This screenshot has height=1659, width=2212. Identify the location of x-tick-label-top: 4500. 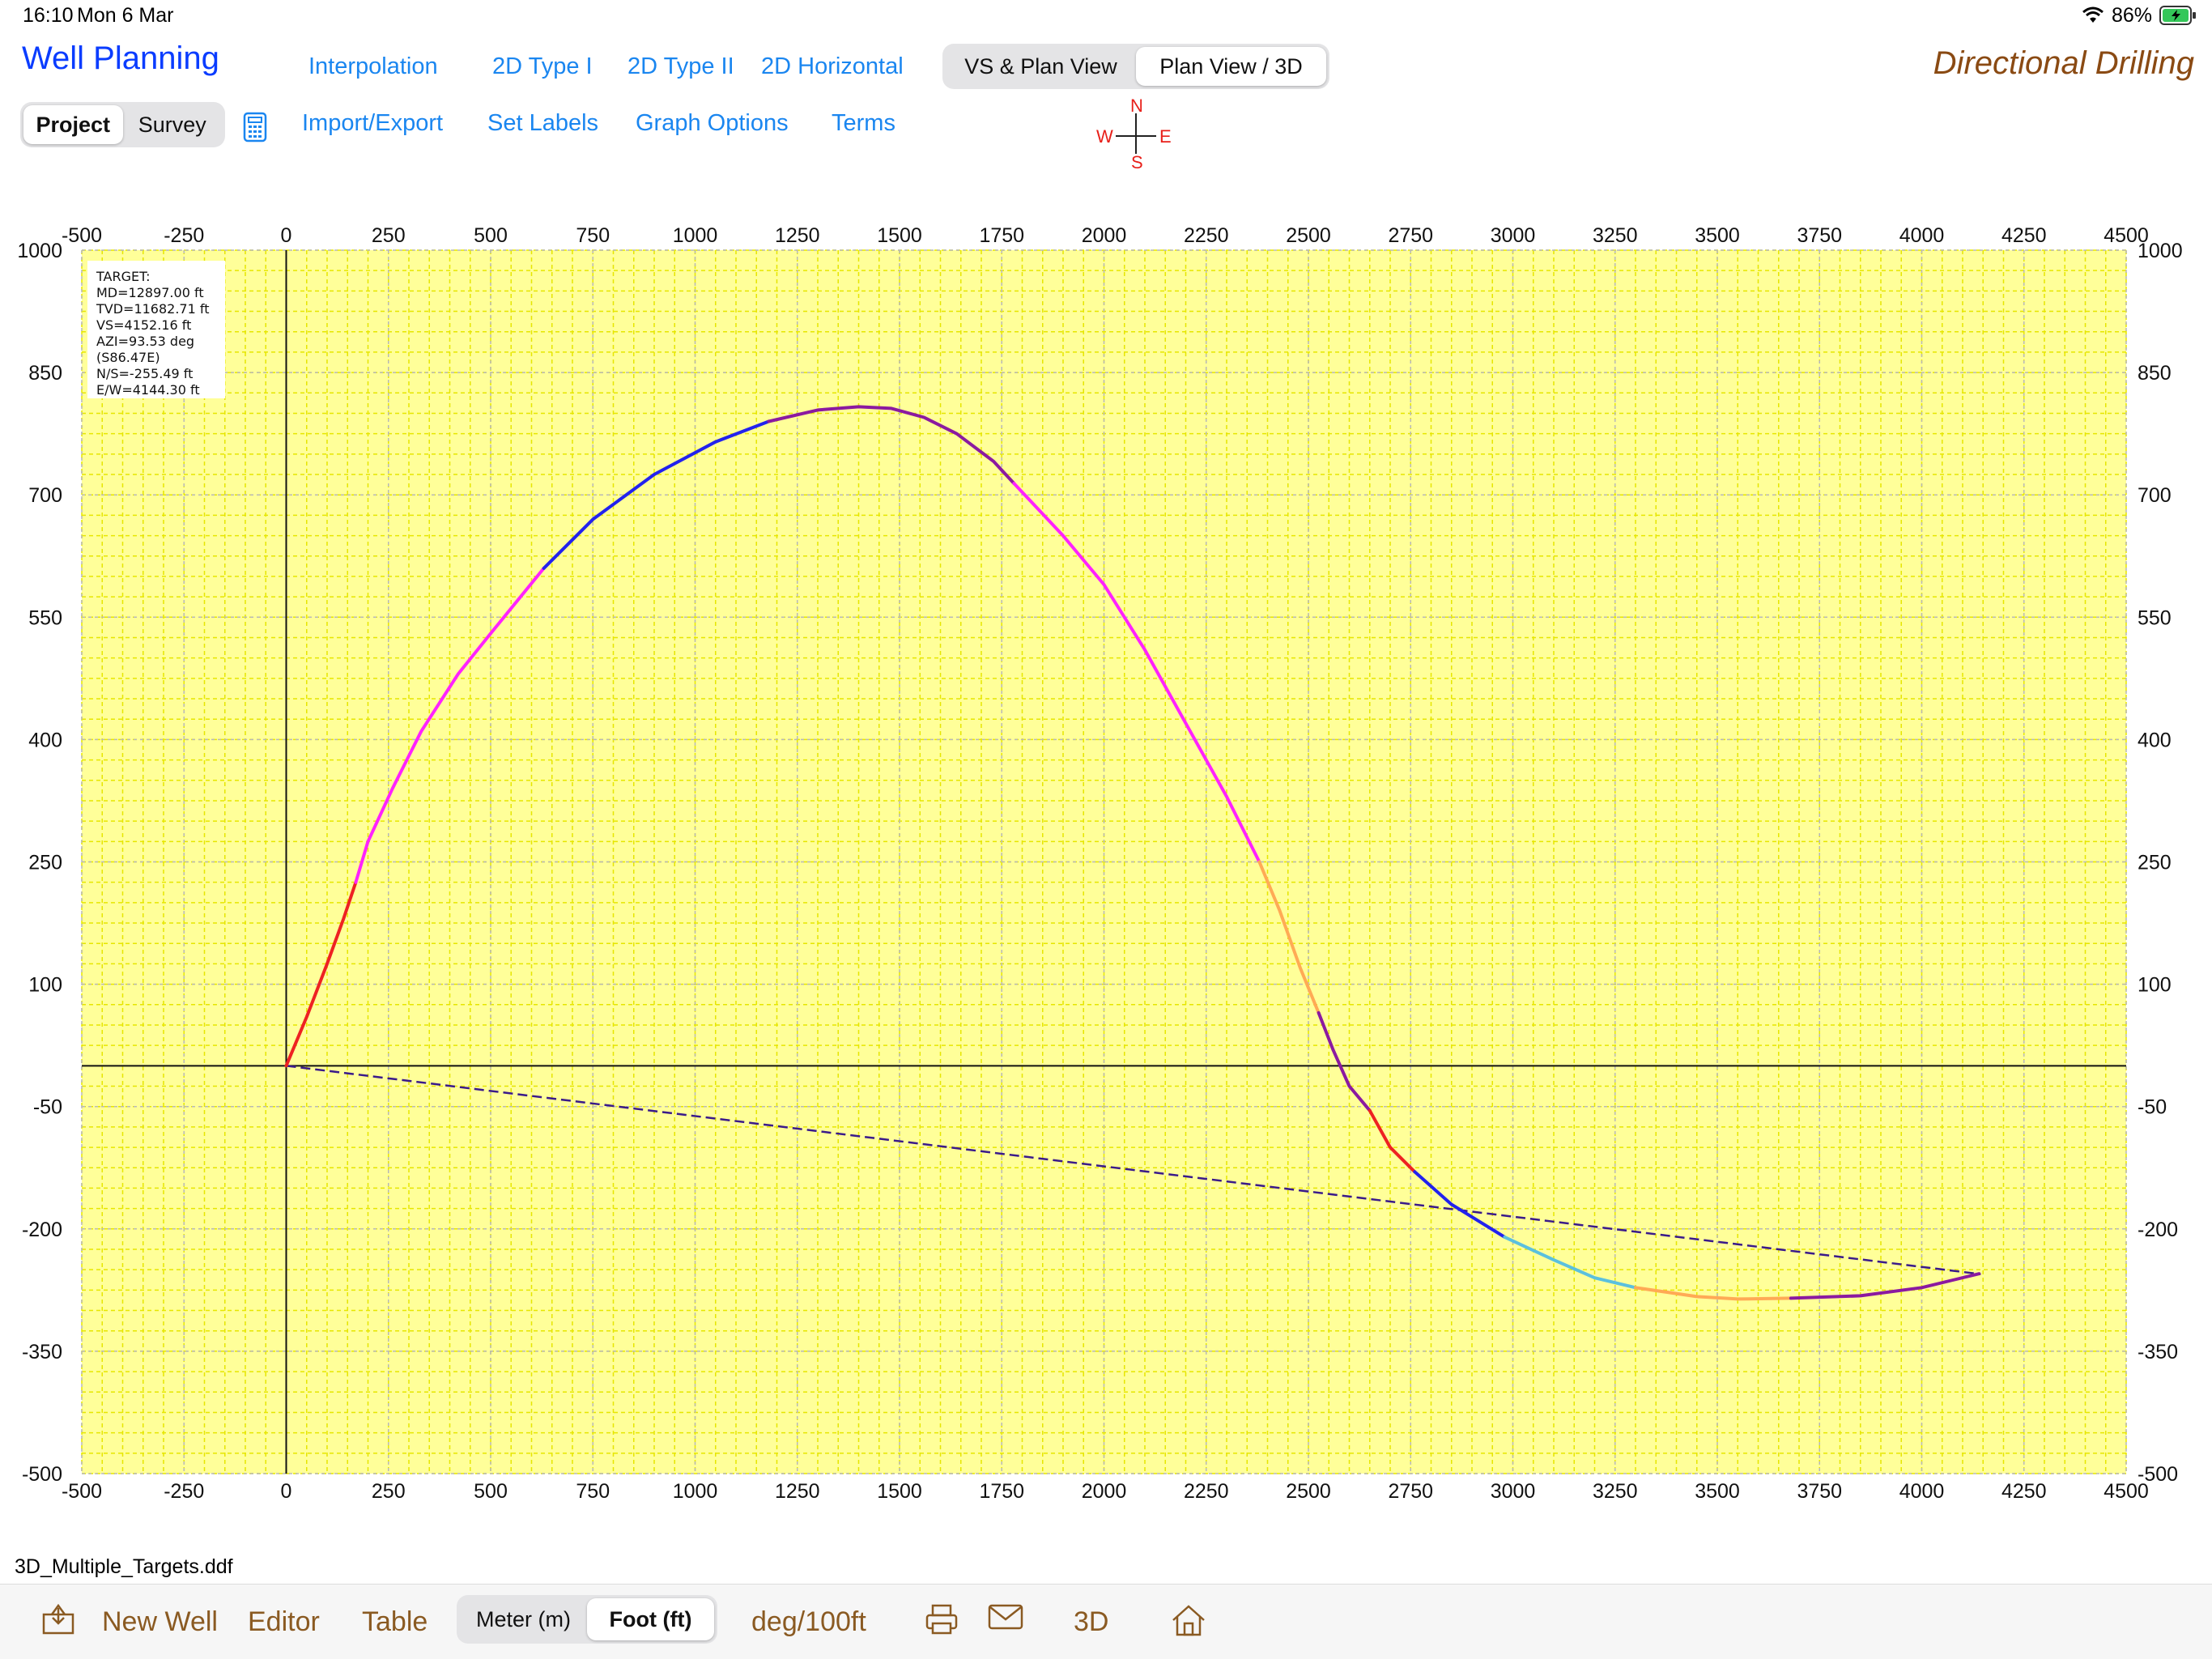
(2127, 236).